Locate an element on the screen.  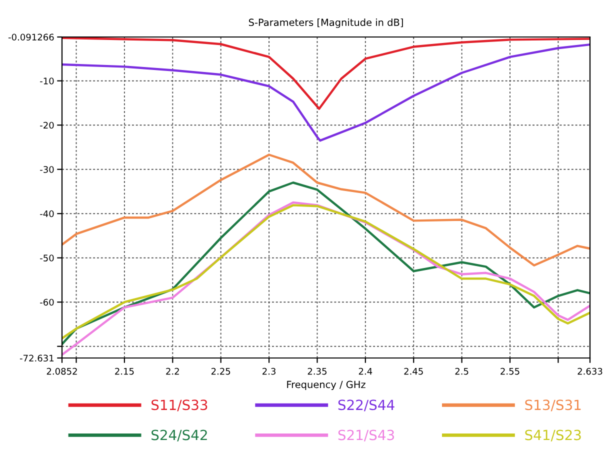
x-axis-title: Frequency / GHz is located at coordinates (326, 385).